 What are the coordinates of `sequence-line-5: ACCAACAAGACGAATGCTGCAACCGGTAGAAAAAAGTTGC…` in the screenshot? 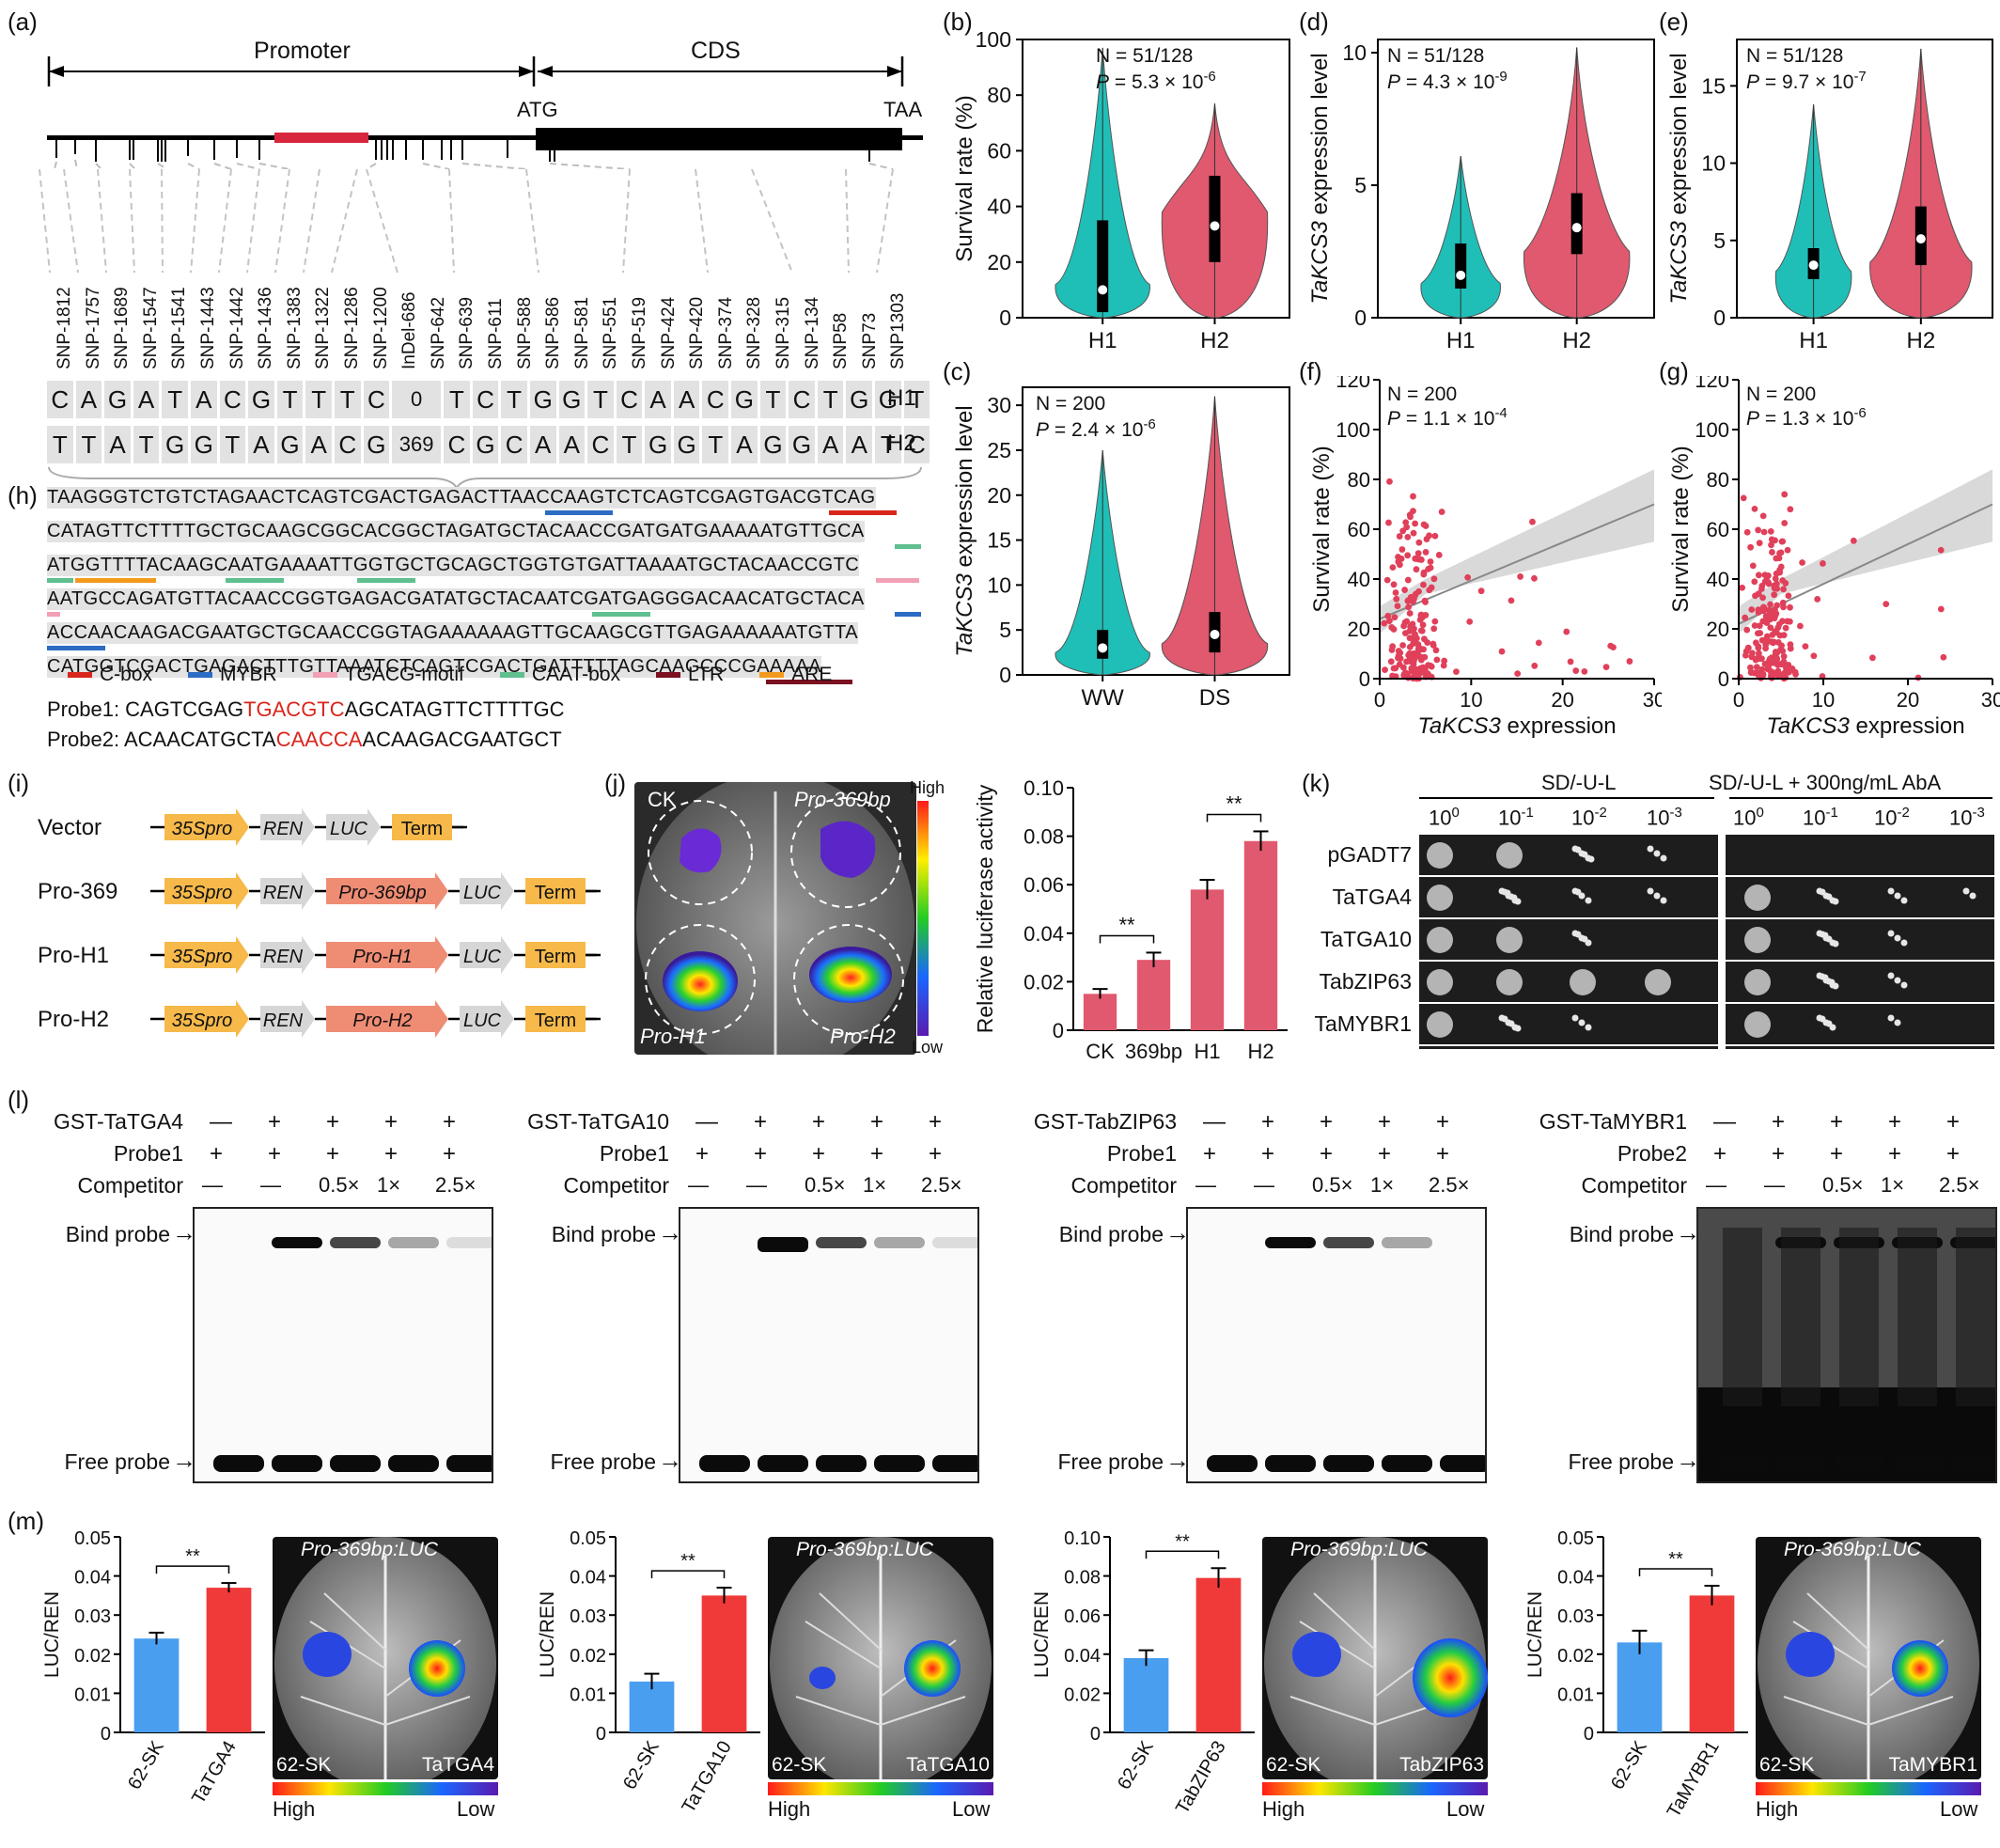 It's located at (453, 633).